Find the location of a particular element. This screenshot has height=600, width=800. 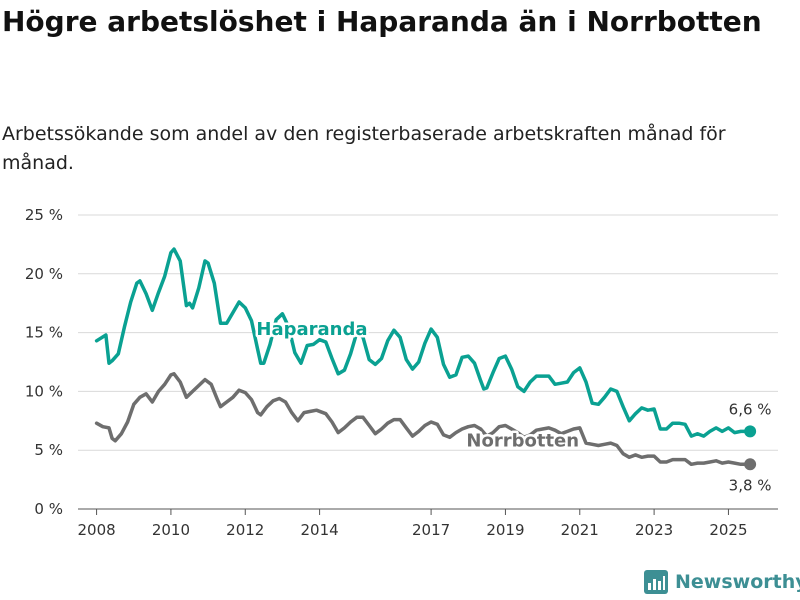

x-axis: 2008 2010 2012 2014 2017 2019 2021 2023 2025 is located at coordinates (427, 523).